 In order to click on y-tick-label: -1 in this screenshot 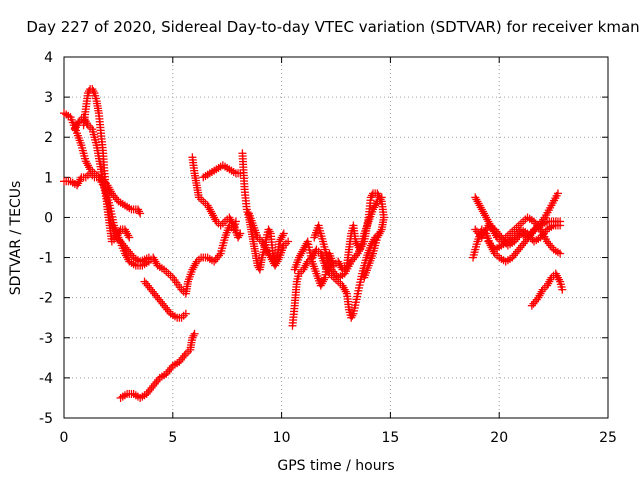, I will do `click(46, 259)`.